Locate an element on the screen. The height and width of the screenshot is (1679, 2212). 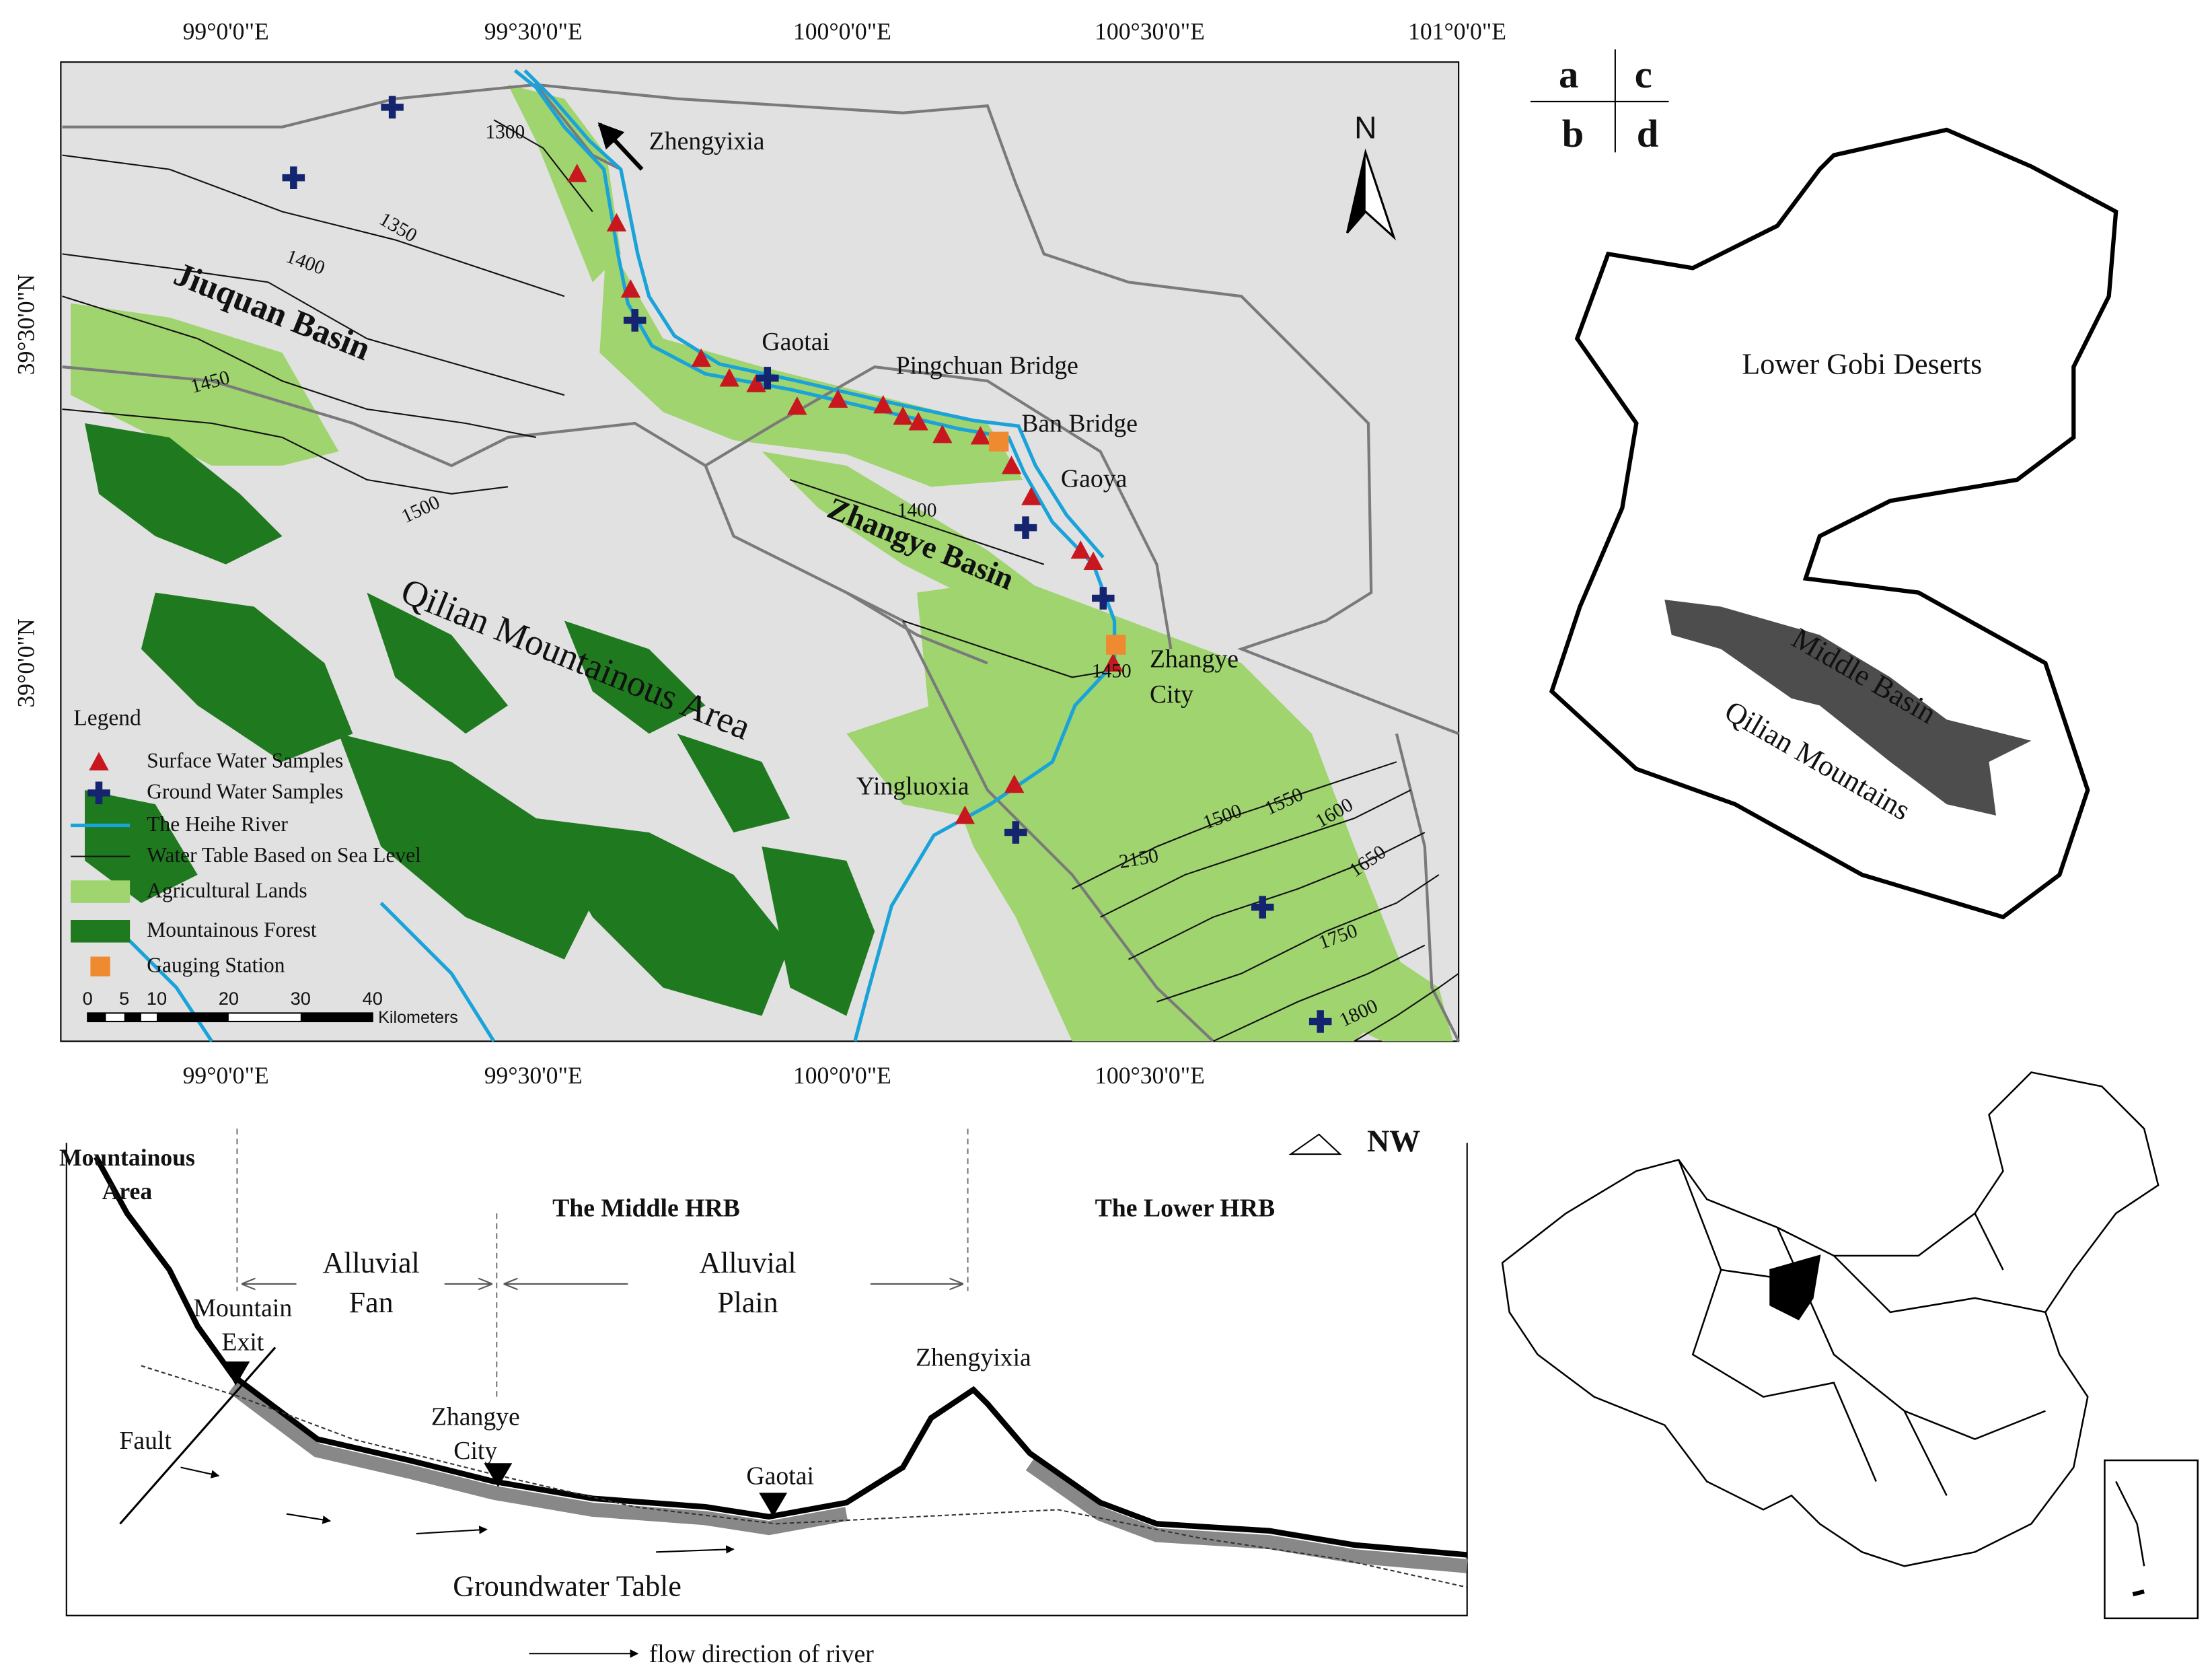
profile-label: City is located at coordinates (475, 1451).